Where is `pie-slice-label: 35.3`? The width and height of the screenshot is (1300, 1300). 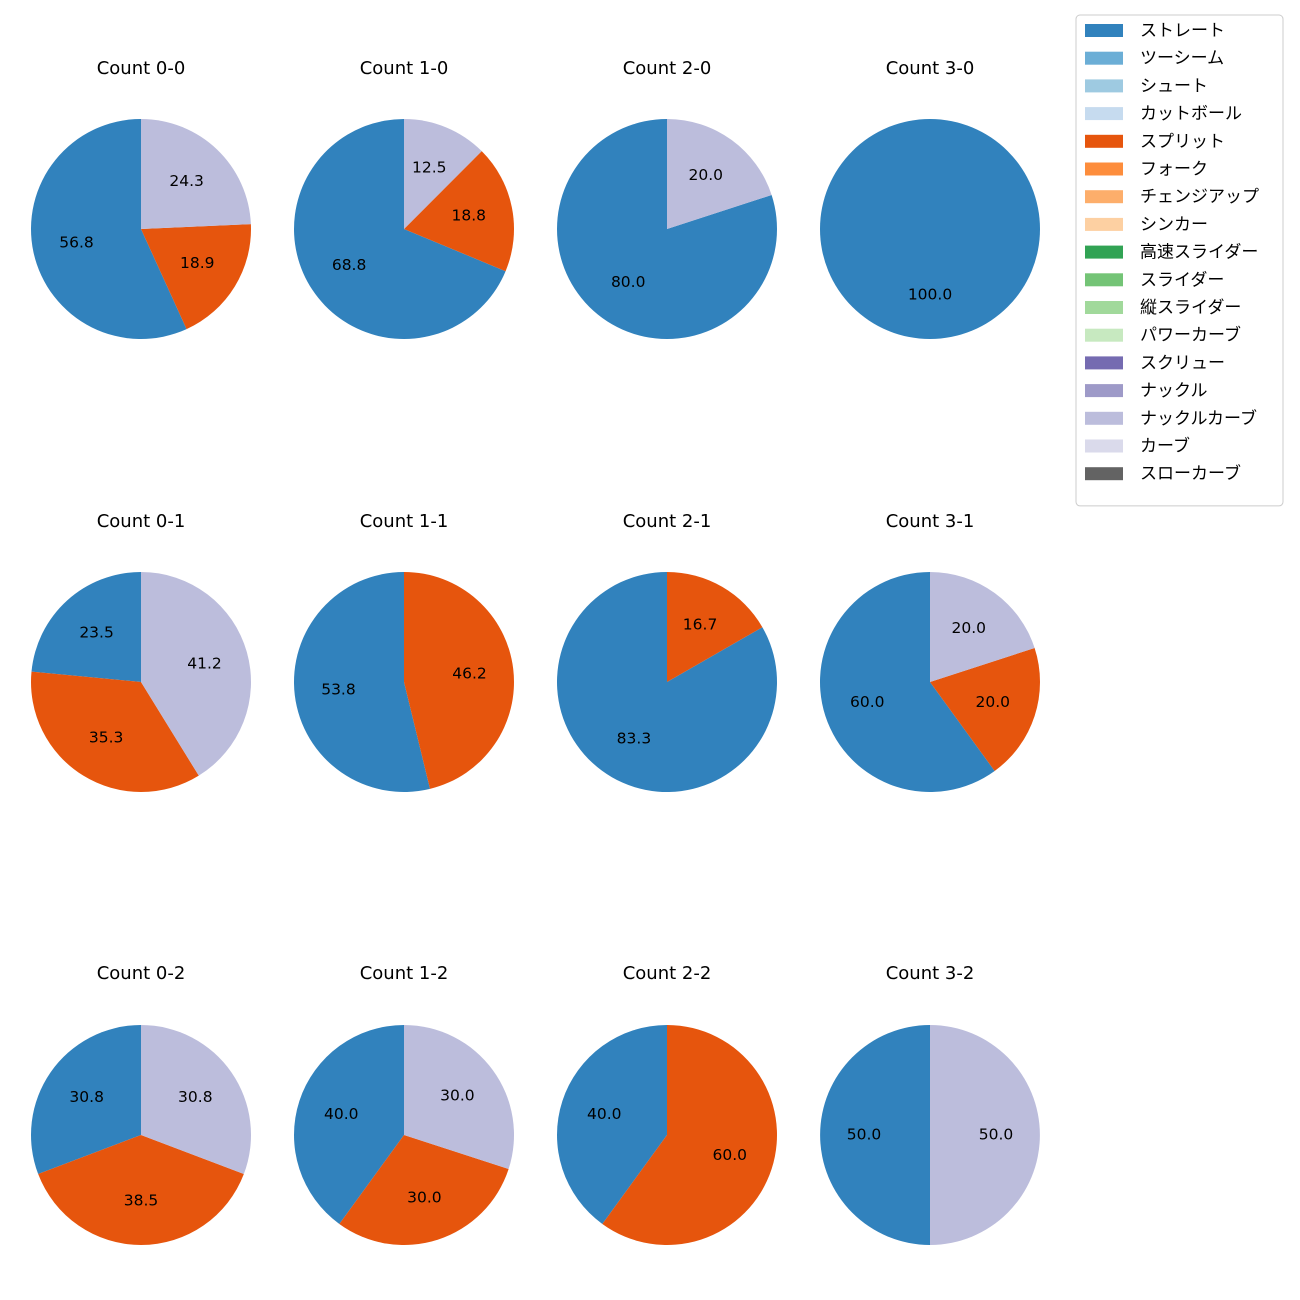 pie-slice-label: 35.3 is located at coordinates (106, 738).